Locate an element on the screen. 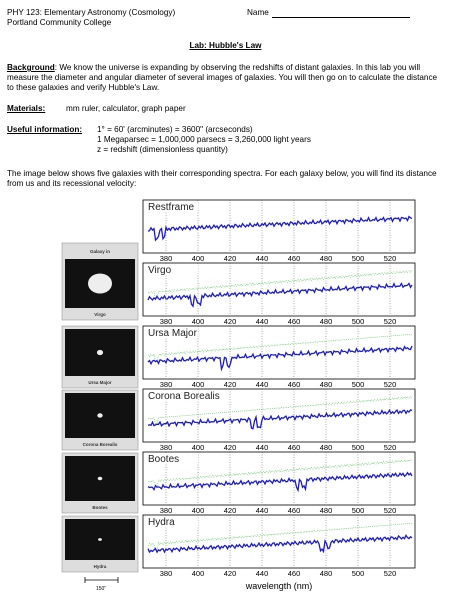 This screenshot has width=451, height=606. panel-name: Restframe is located at coordinates (171, 207).